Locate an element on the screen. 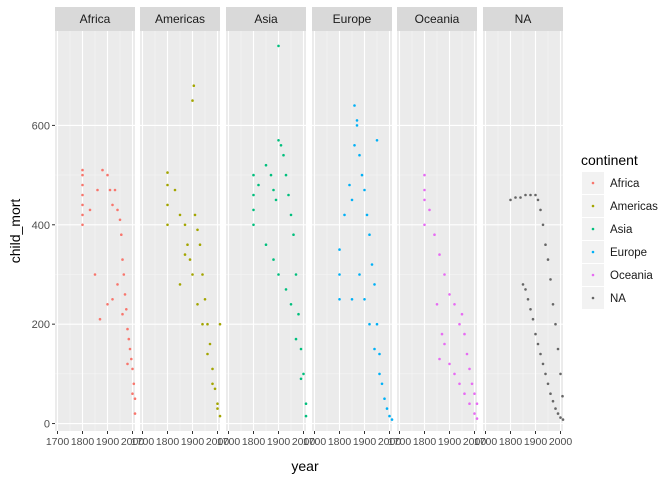  y-tick-label: 200 is located at coordinates (41, 325).